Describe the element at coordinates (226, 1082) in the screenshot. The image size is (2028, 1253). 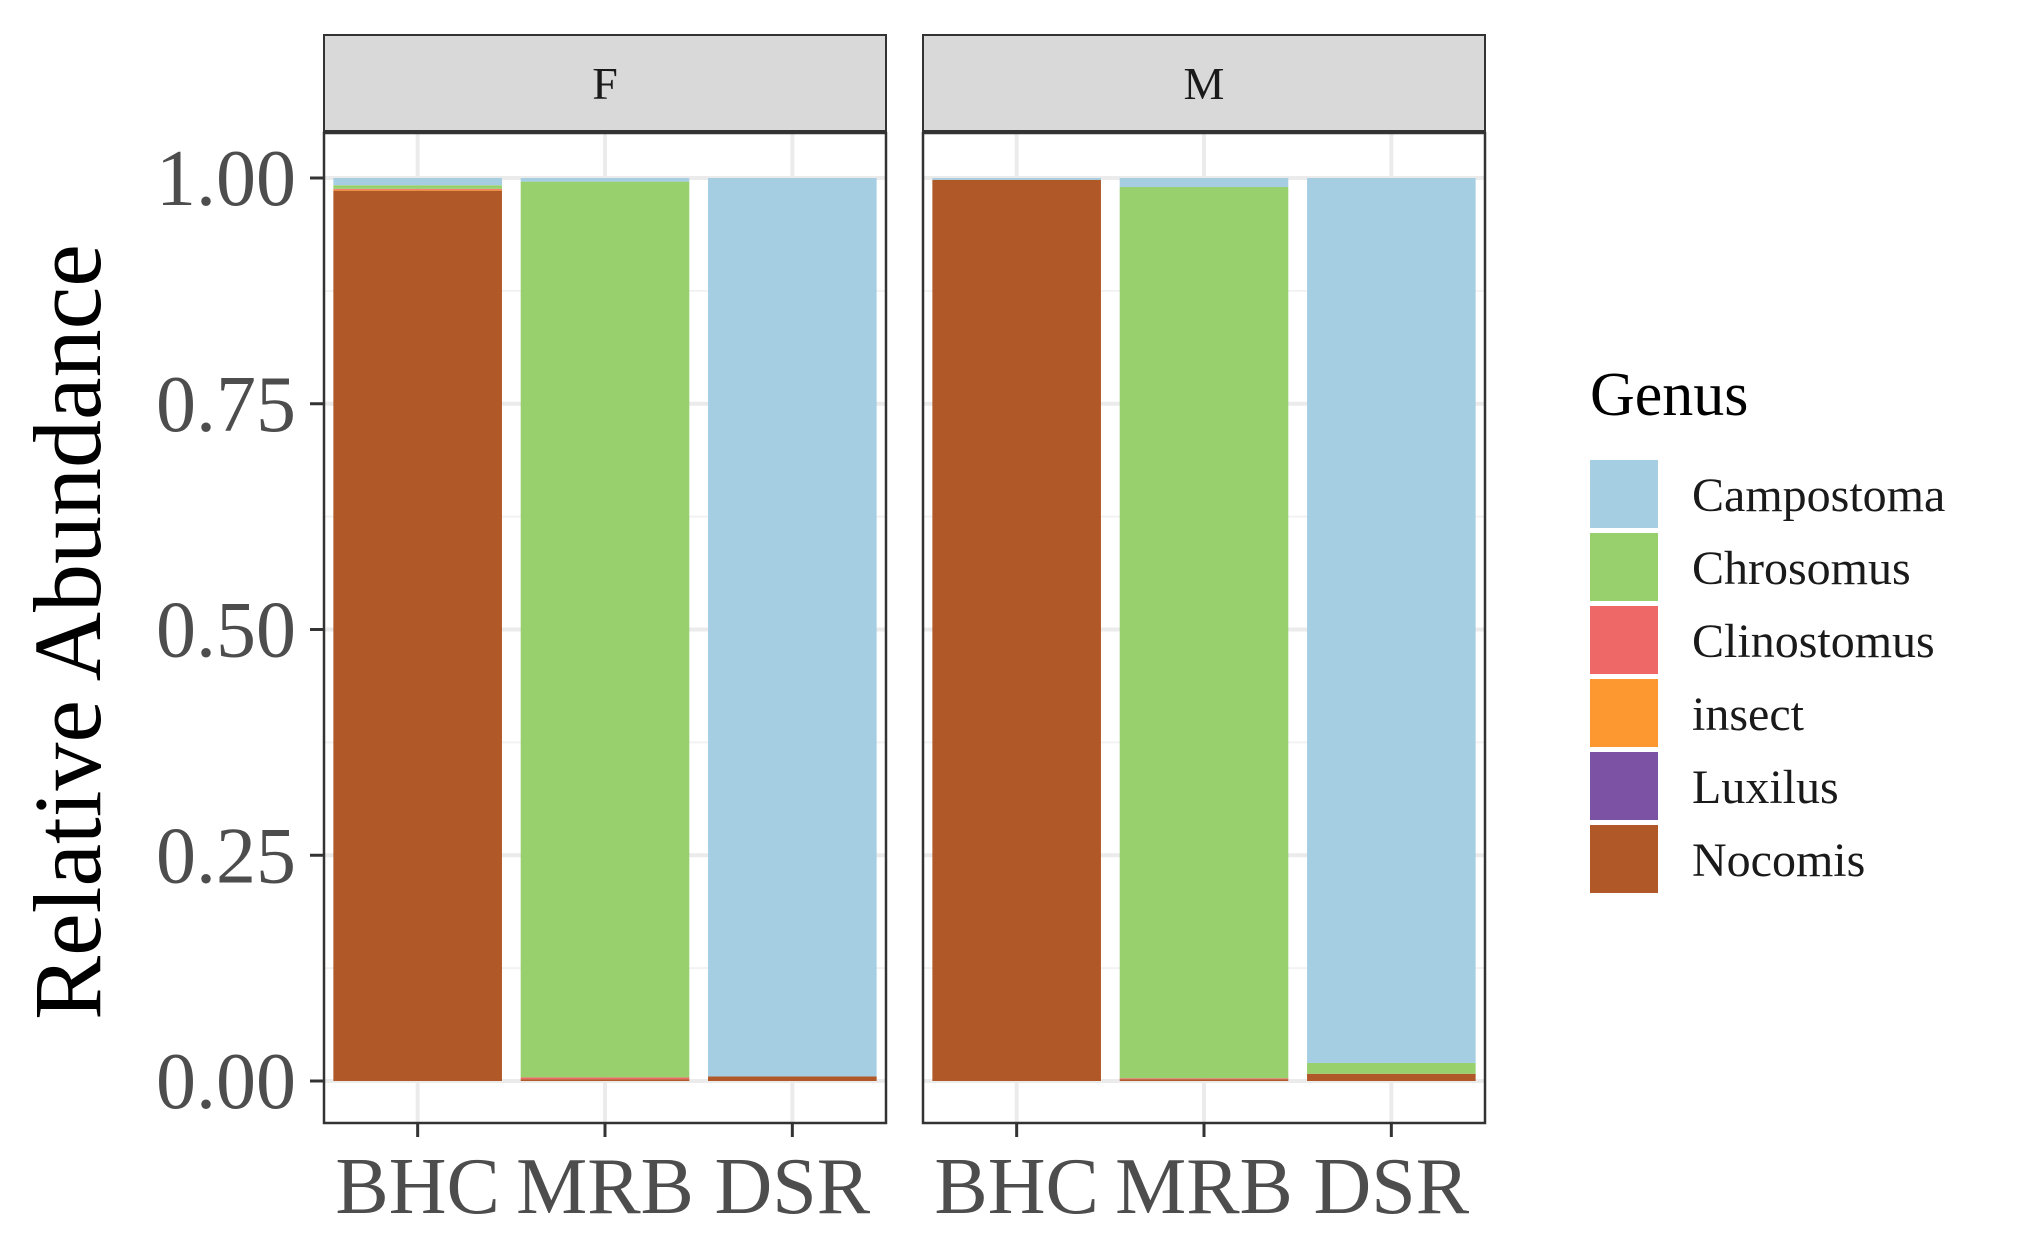
I see `y-tick-label: 0.00` at that location.